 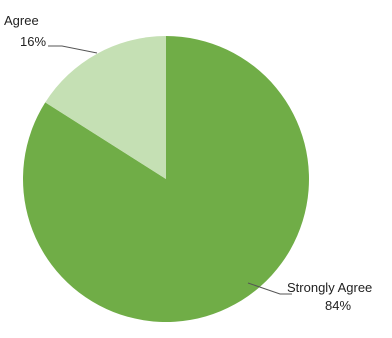 I want to click on slice-label-agree: Agree 16%, so click(x=51, y=33).